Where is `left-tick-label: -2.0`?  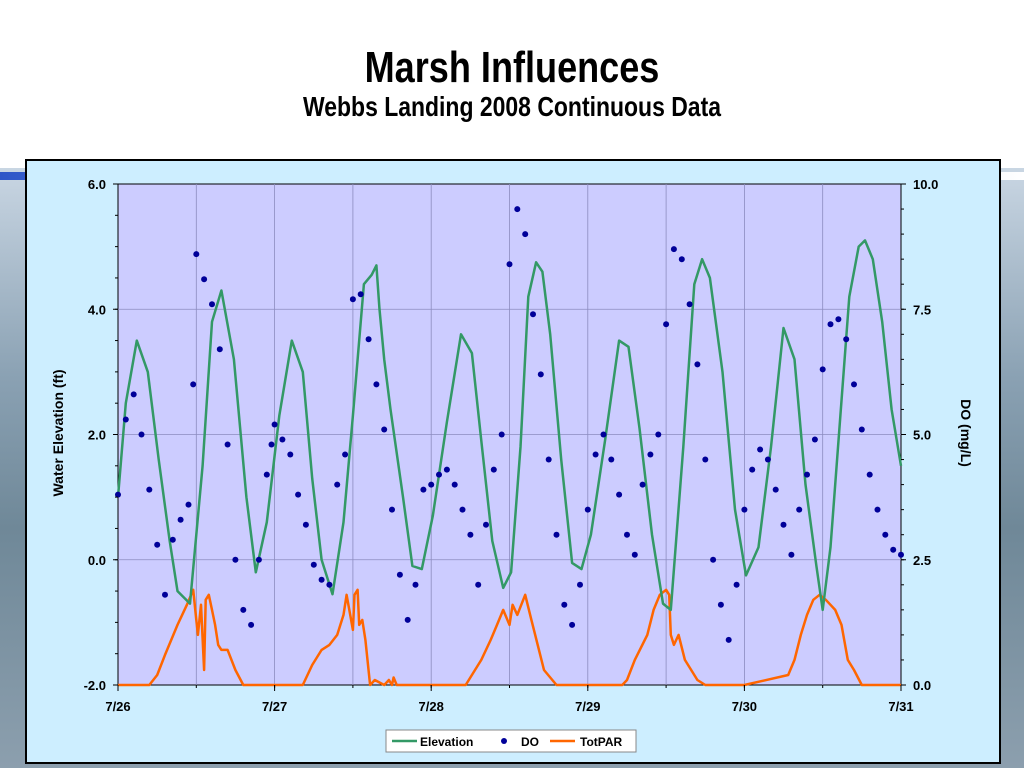
left-tick-label: -2.0 is located at coordinates (95, 685).